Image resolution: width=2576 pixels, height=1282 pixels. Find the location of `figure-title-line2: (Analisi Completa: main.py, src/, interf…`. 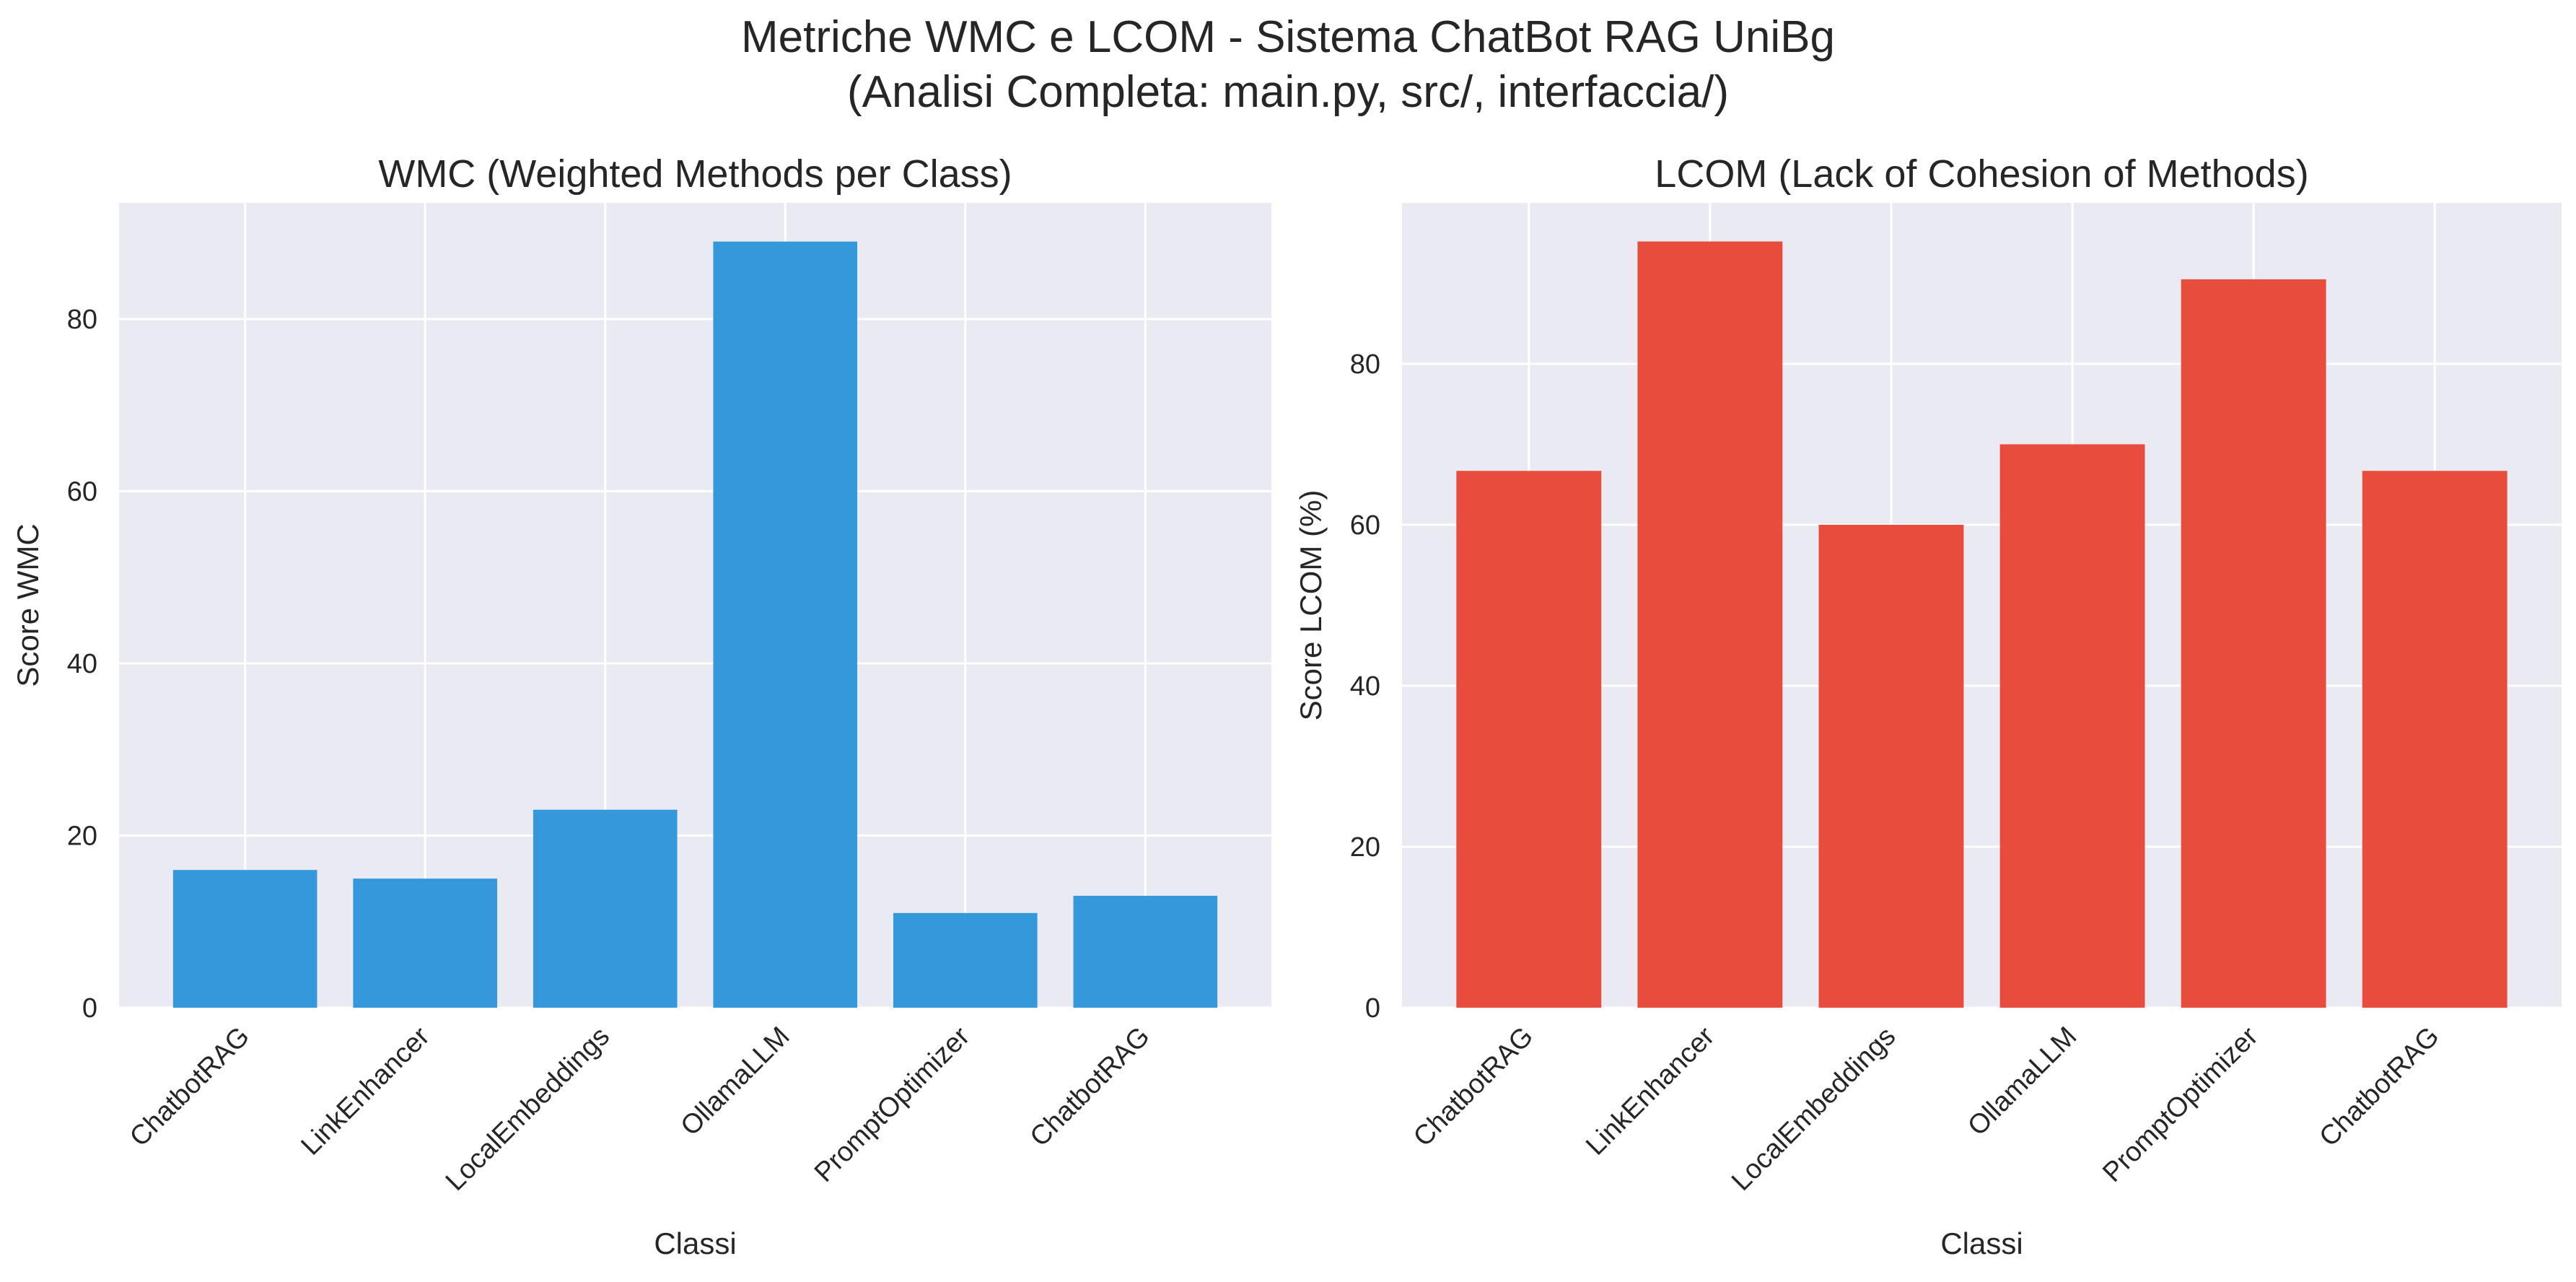

figure-title-line2: (Analisi Completa: main.py, src/, interf… is located at coordinates (1288, 92).